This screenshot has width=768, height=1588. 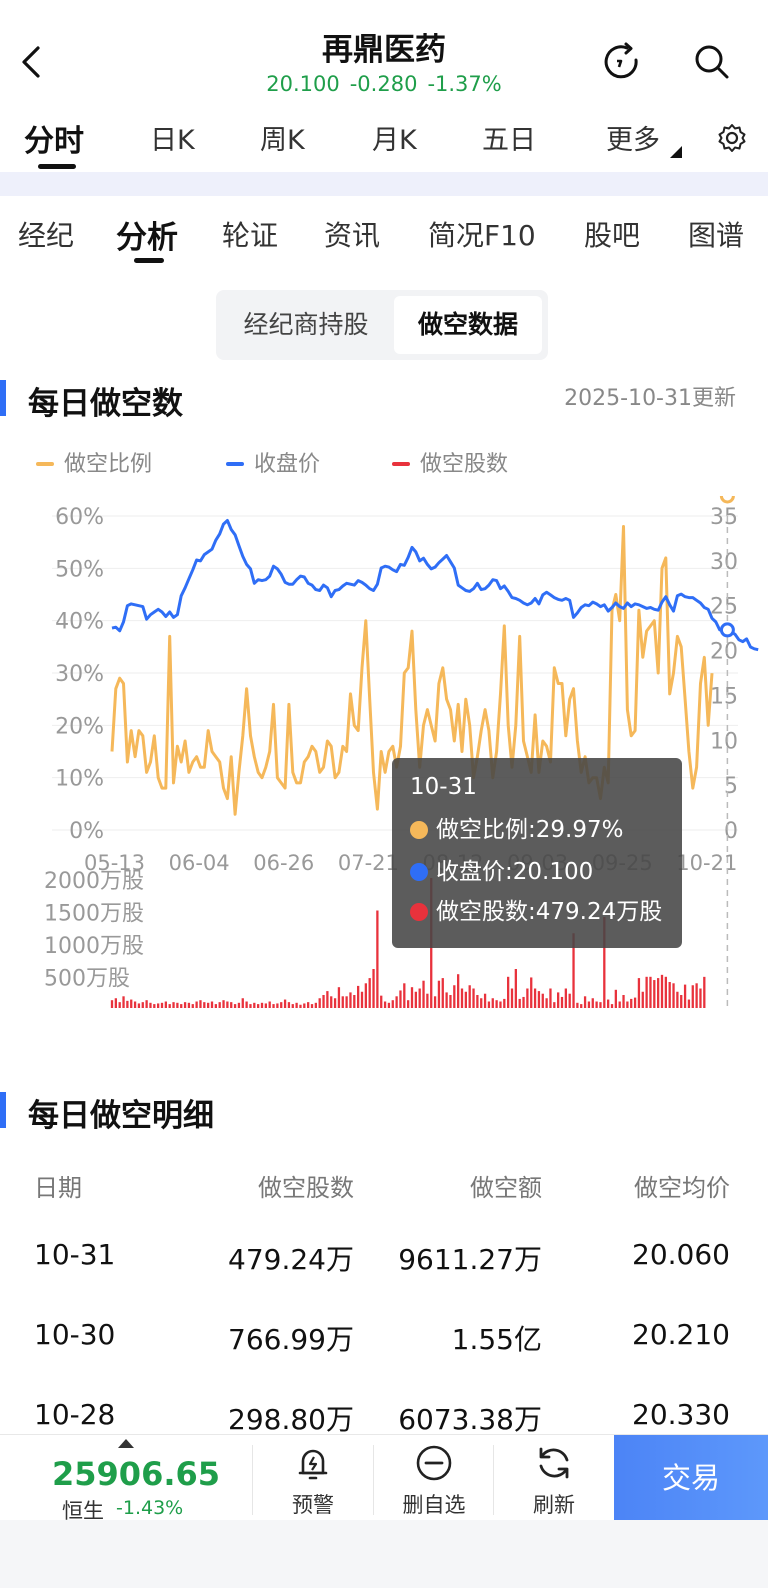 What do you see at coordinates (306, 1188) in the screenshot?
I see `col-header-short-shares: 做空股数` at bounding box center [306, 1188].